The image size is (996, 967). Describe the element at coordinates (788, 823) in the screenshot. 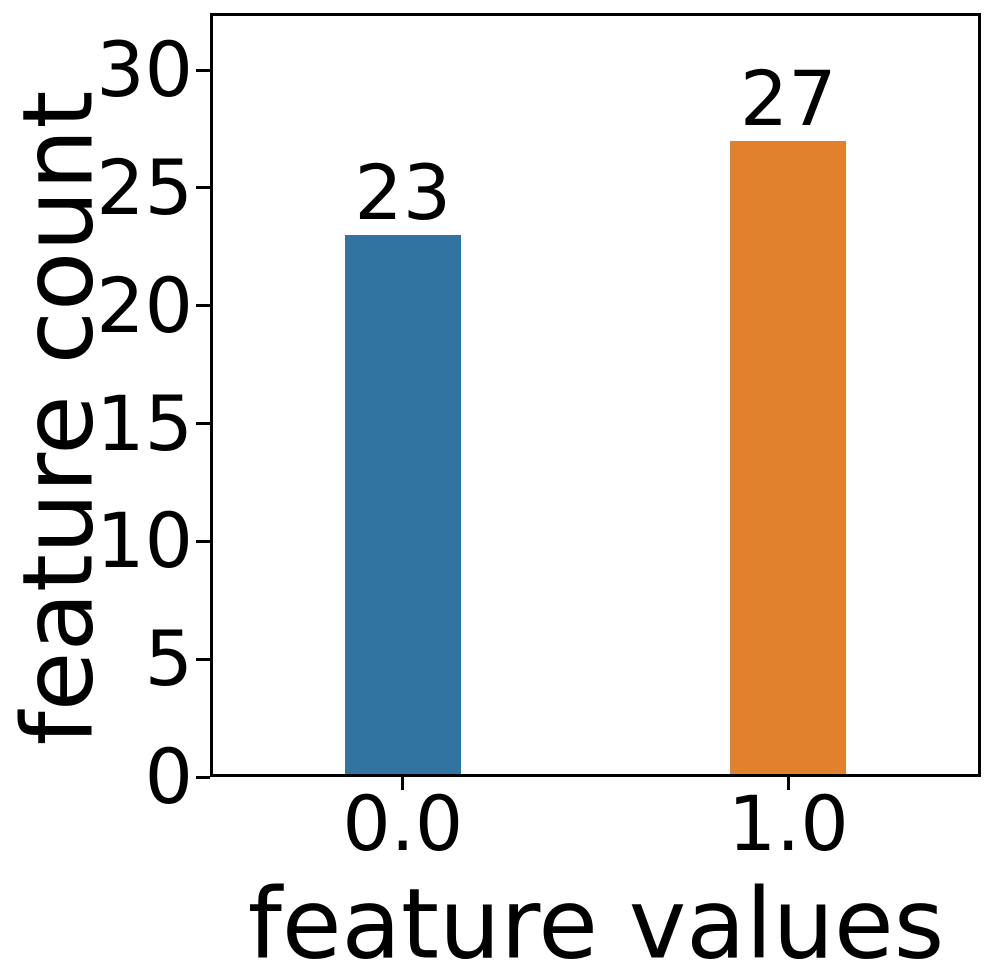

I see `x-tick-label: 1.0` at that location.